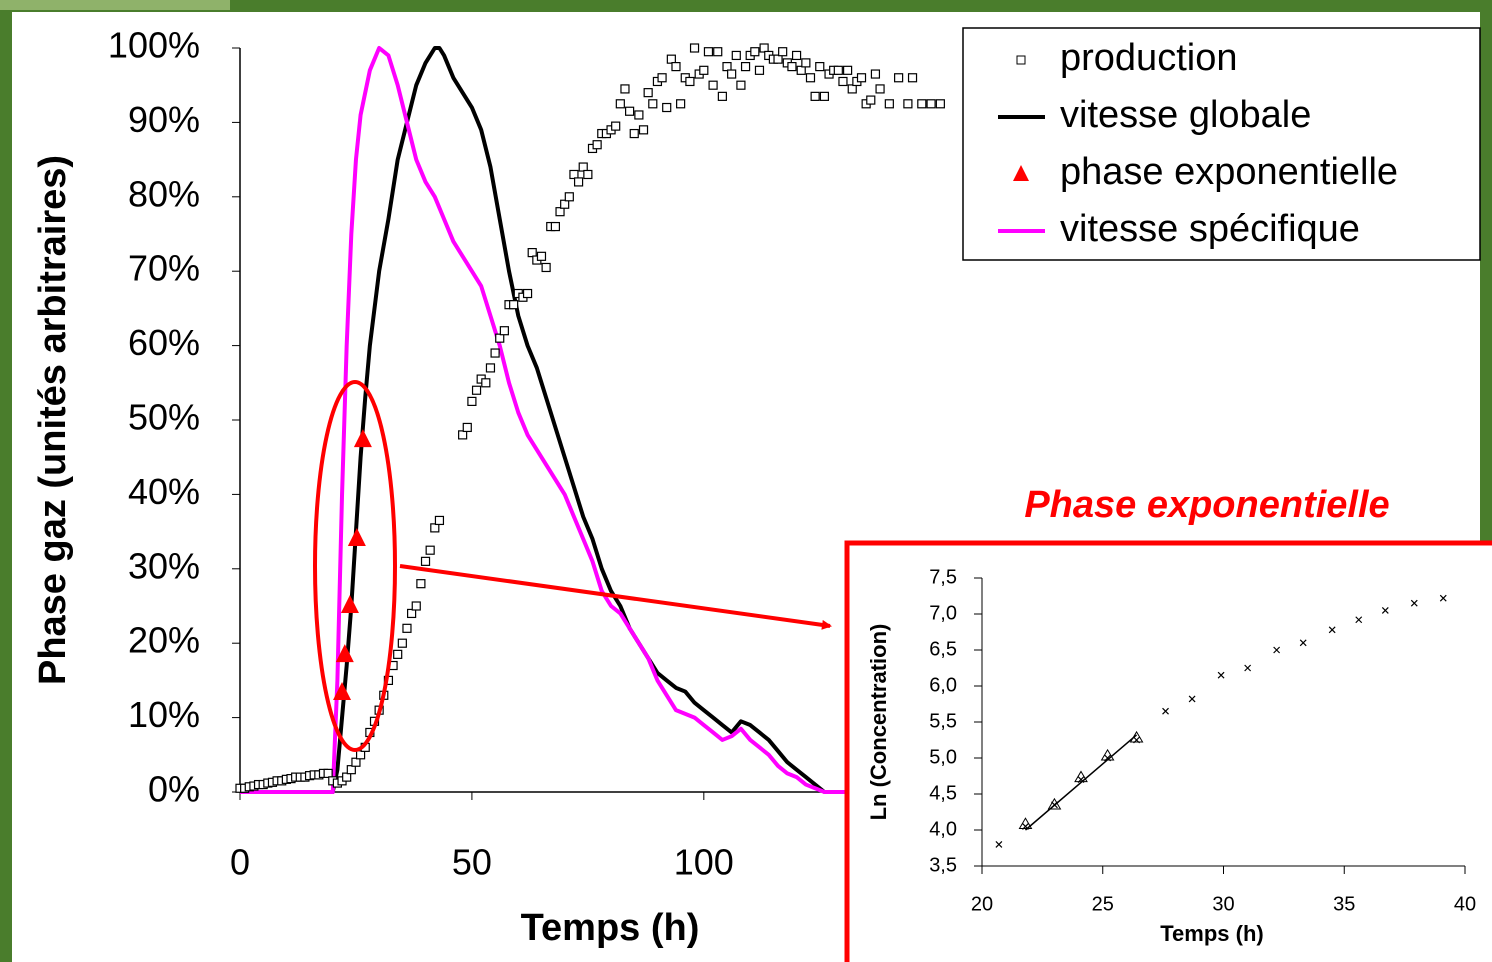 This screenshot has height=962, width=1492. I want to click on y-tick-label: 10%, so click(164, 714).